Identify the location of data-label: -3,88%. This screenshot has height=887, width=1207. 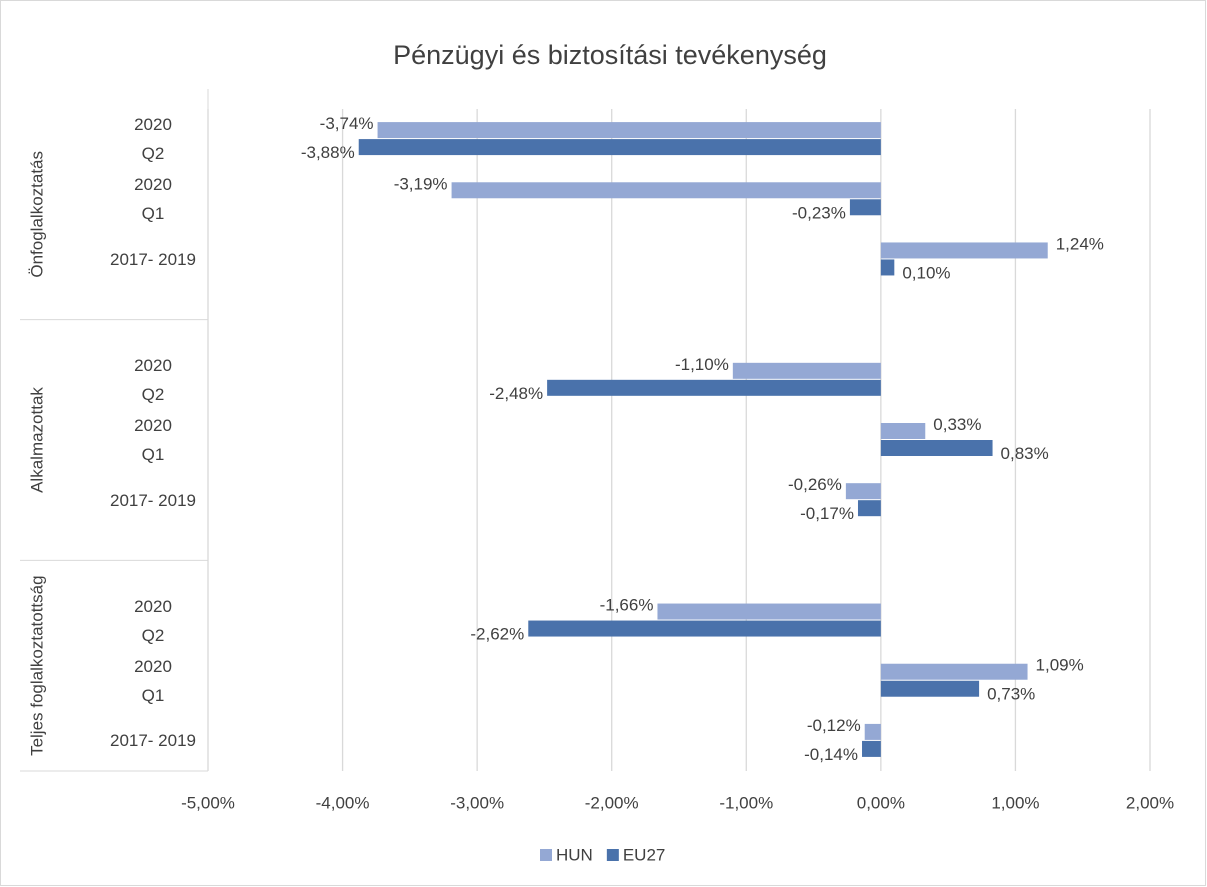
(328, 152).